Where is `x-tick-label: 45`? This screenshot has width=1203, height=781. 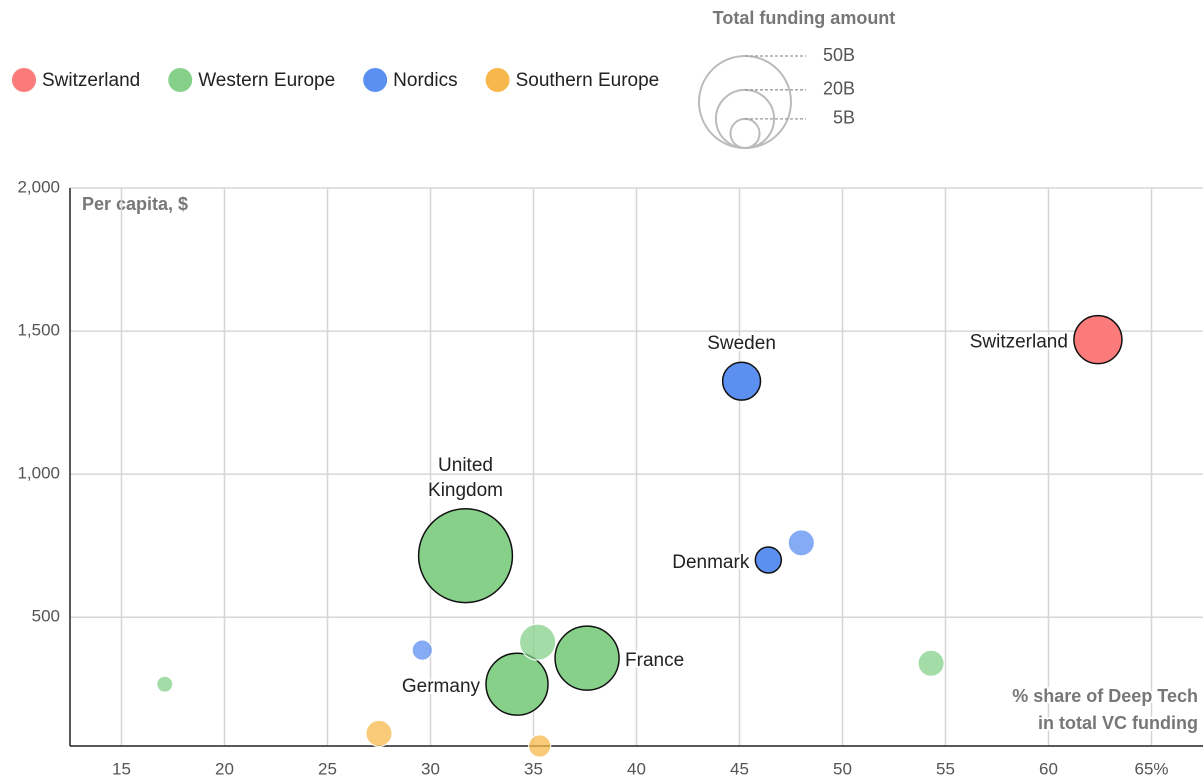 x-tick-label: 45 is located at coordinates (739, 768).